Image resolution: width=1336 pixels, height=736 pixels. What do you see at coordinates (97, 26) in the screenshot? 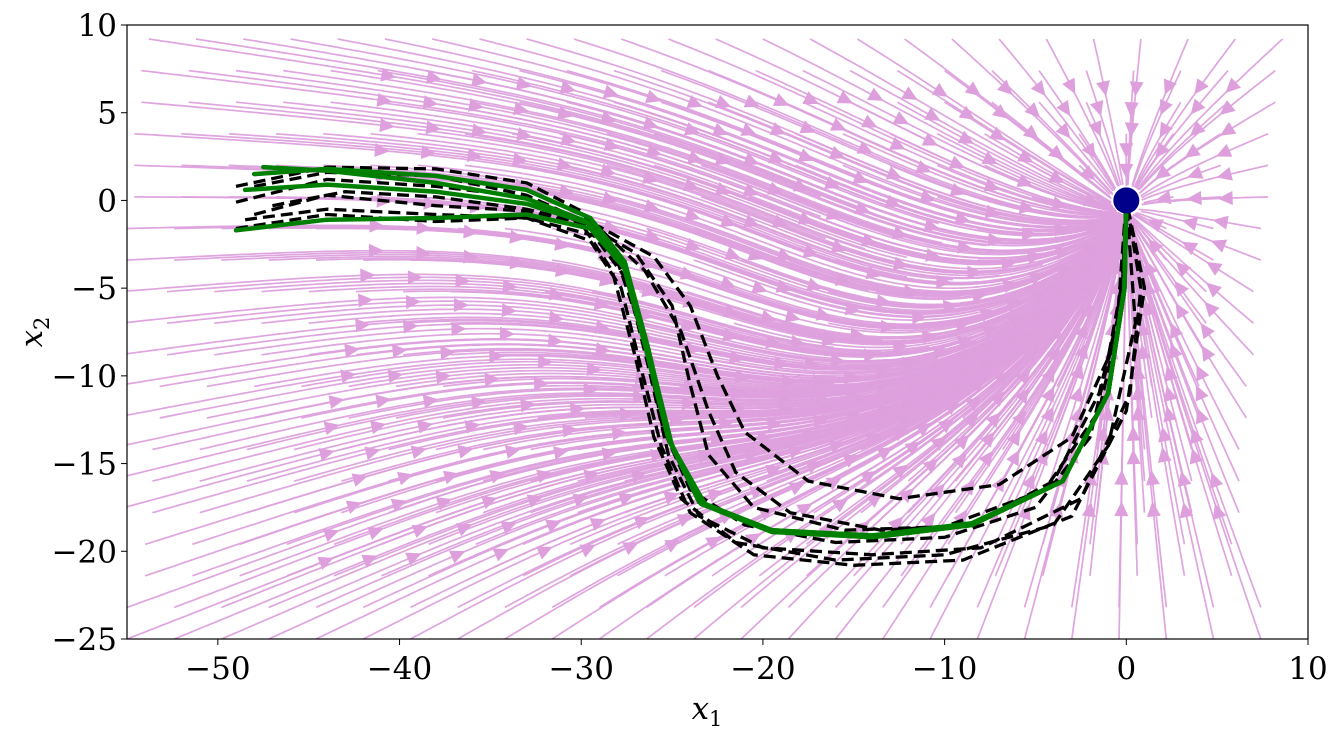
I see `y-tick-label: 10` at bounding box center [97, 26].